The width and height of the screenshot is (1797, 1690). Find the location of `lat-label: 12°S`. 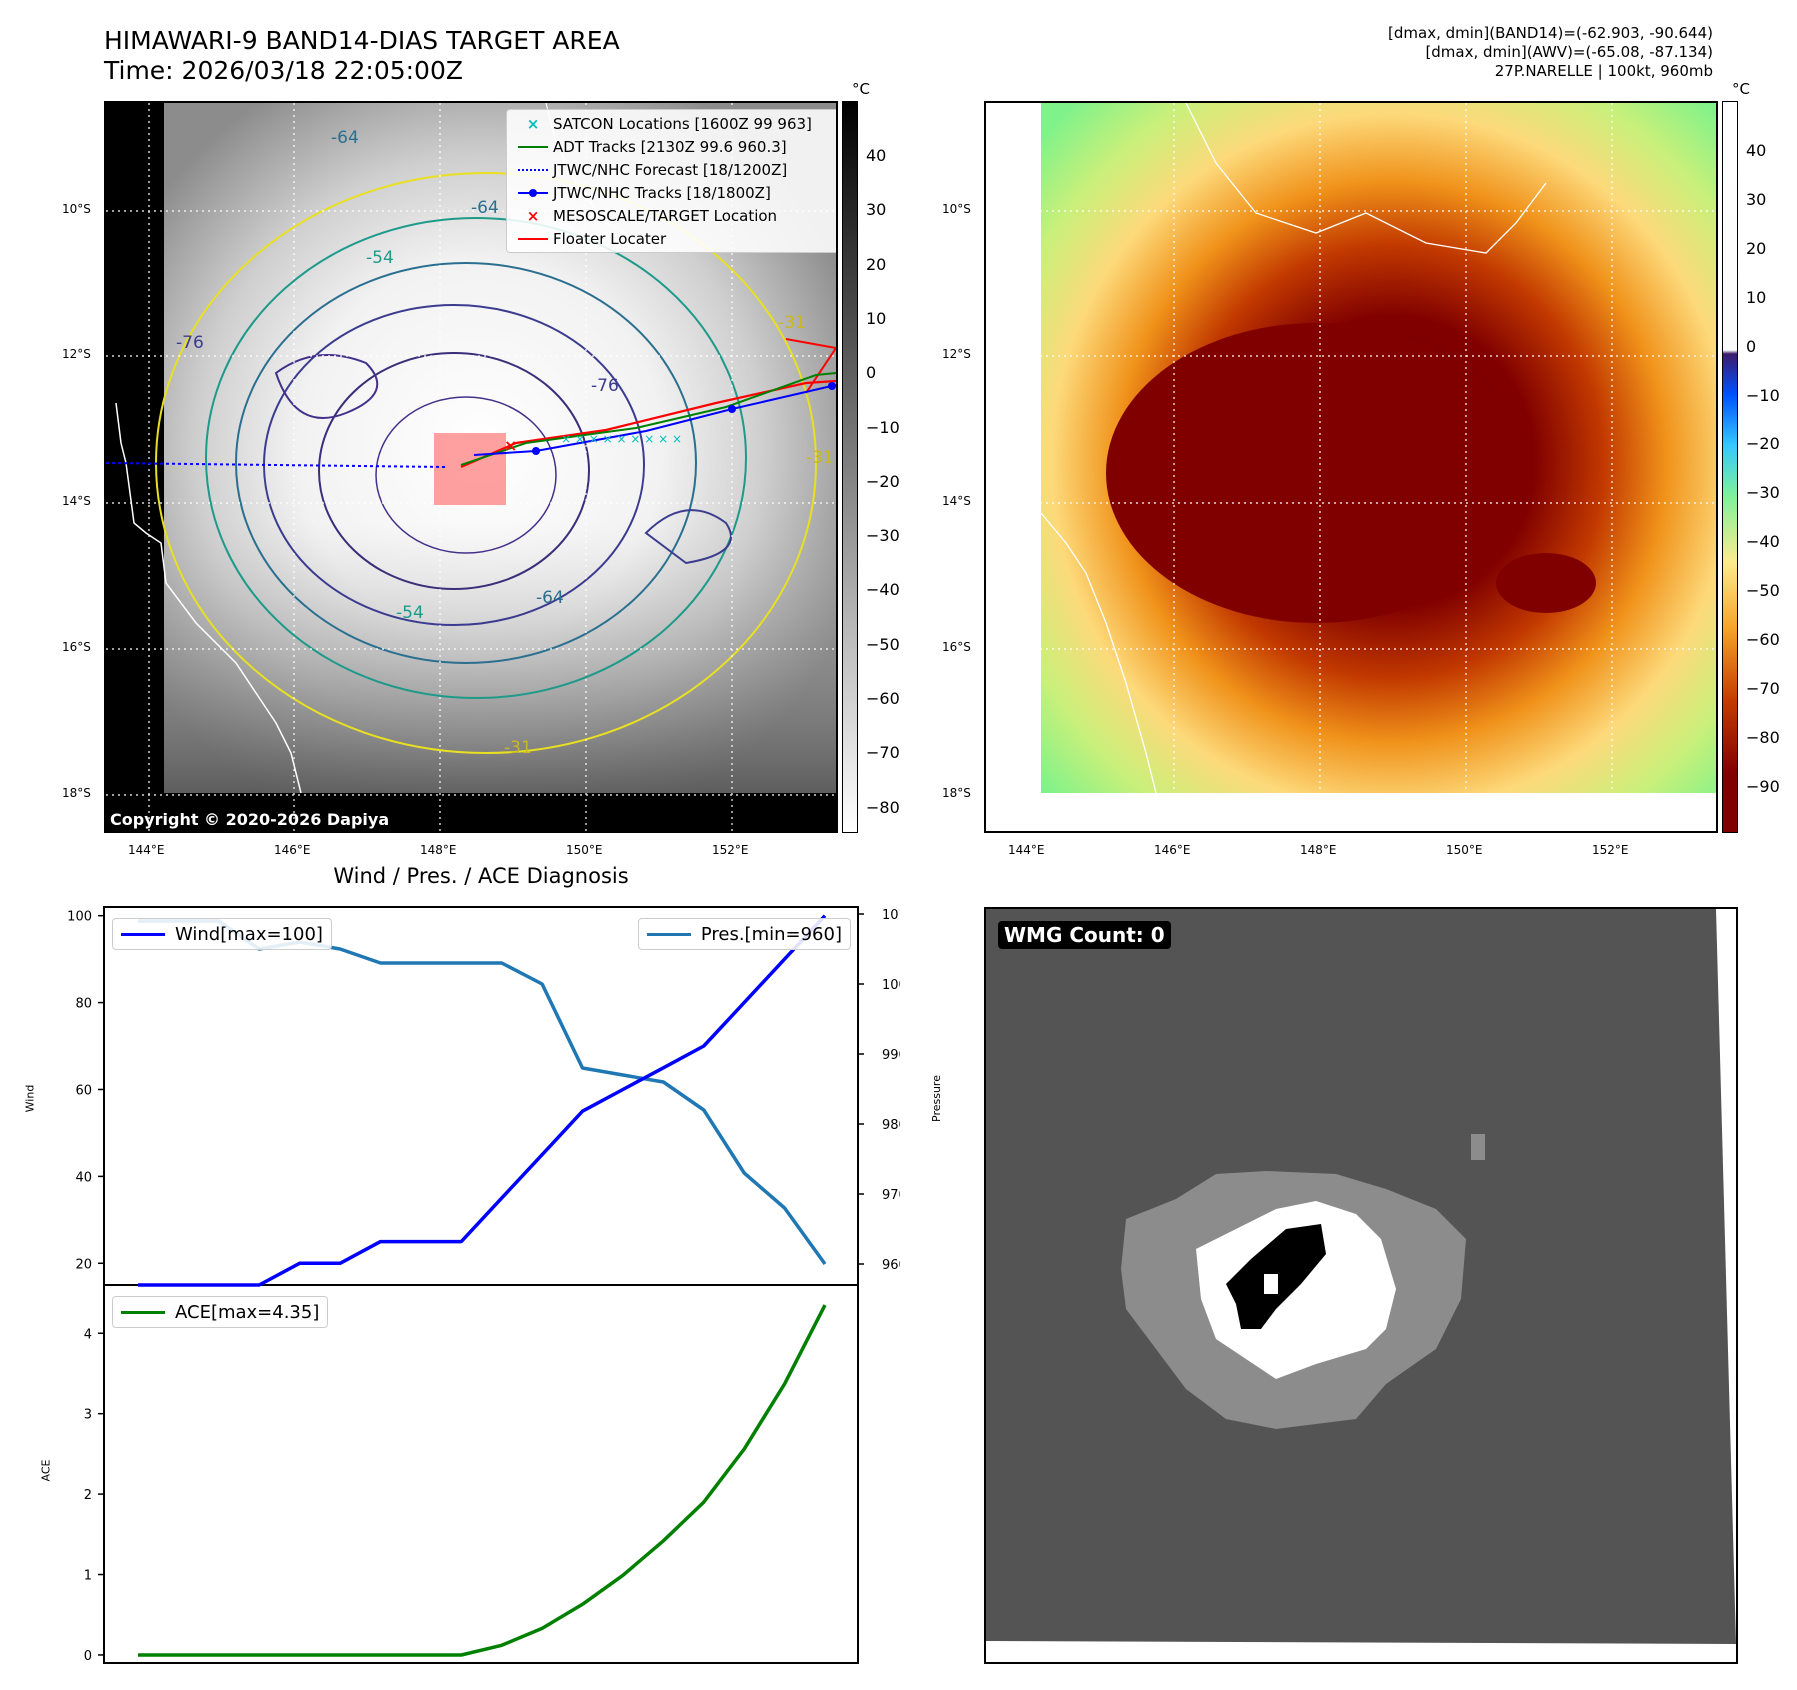

lat-label: 12°S is located at coordinates (76, 354).